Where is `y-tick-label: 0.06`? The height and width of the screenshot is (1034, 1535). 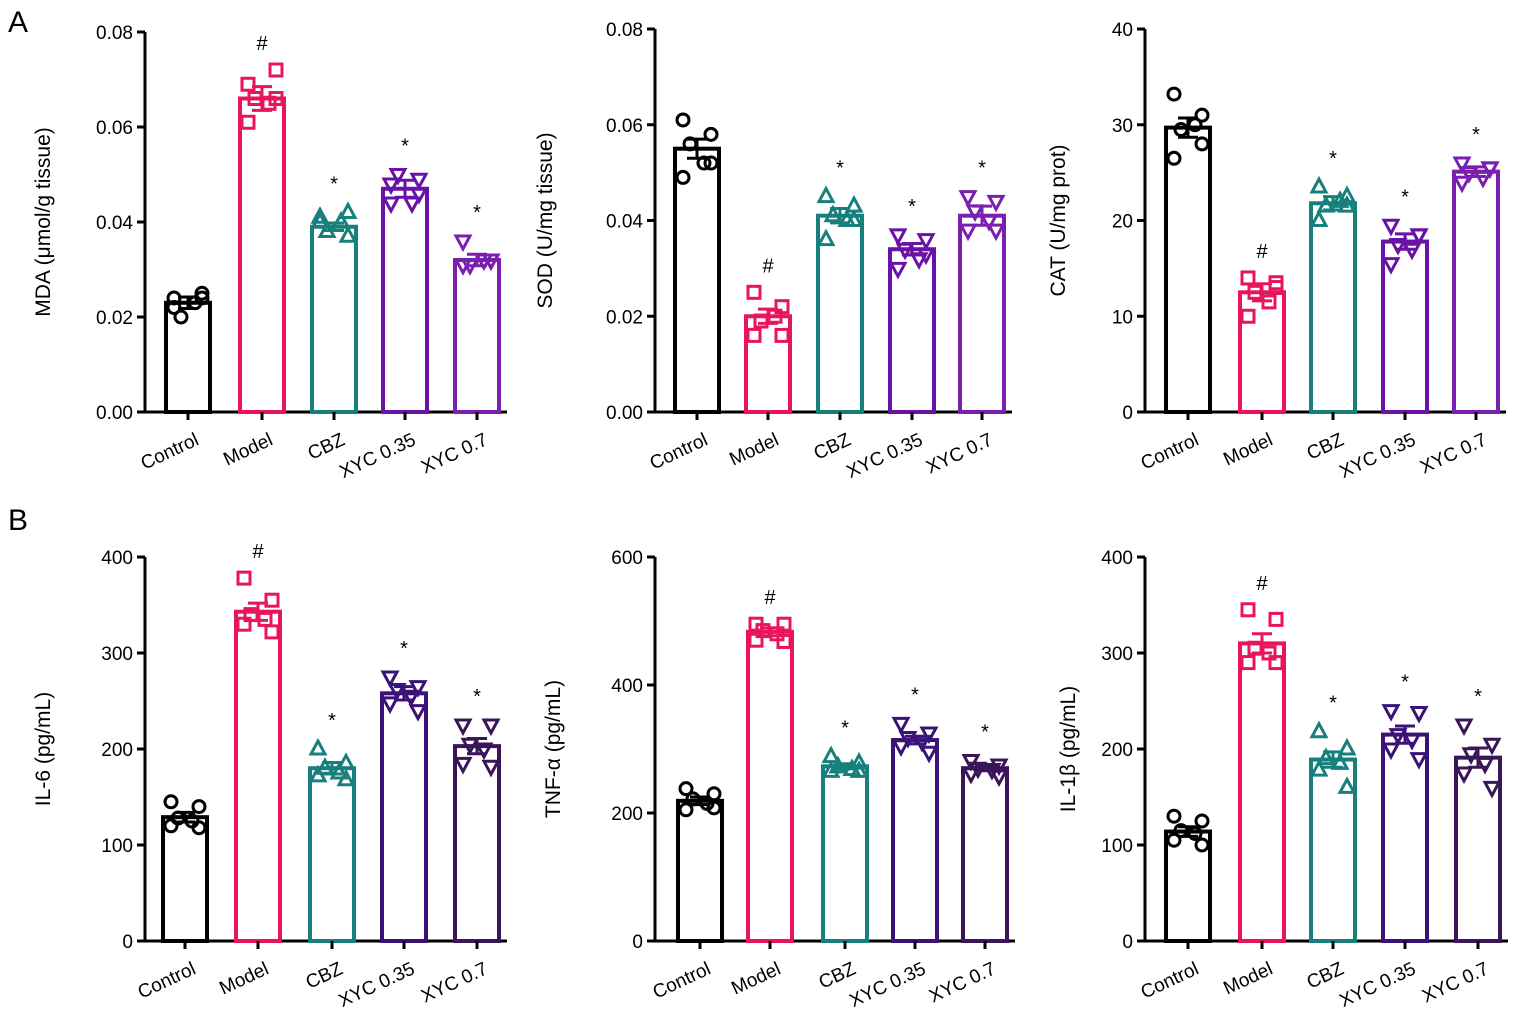 y-tick-label: 0.06 is located at coordinates (624, 126).